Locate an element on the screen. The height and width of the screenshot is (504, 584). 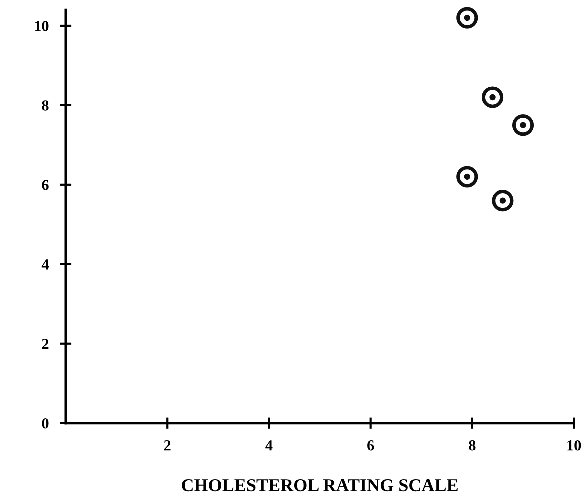
y-tick-label: 6 is located at coordinates (45, 185).